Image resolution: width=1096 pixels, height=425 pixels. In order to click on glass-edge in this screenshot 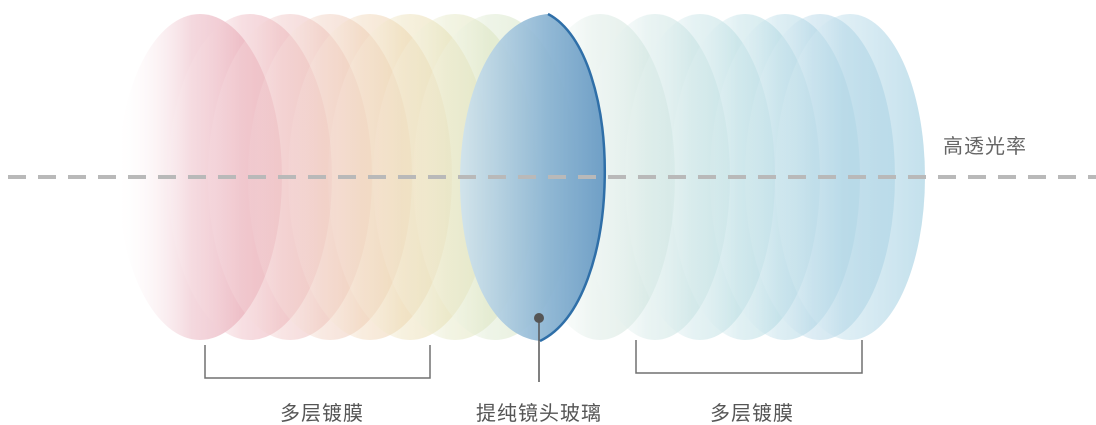, I will do `click(573, 177)`.